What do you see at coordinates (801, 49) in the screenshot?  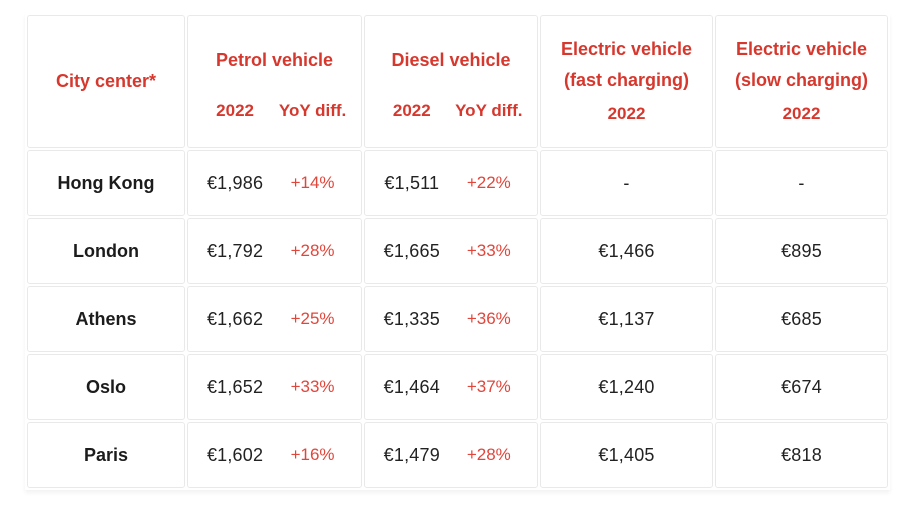 I see `header-ev-slow-label-line1: Electric vehicle` at bounding box center [801, 49].